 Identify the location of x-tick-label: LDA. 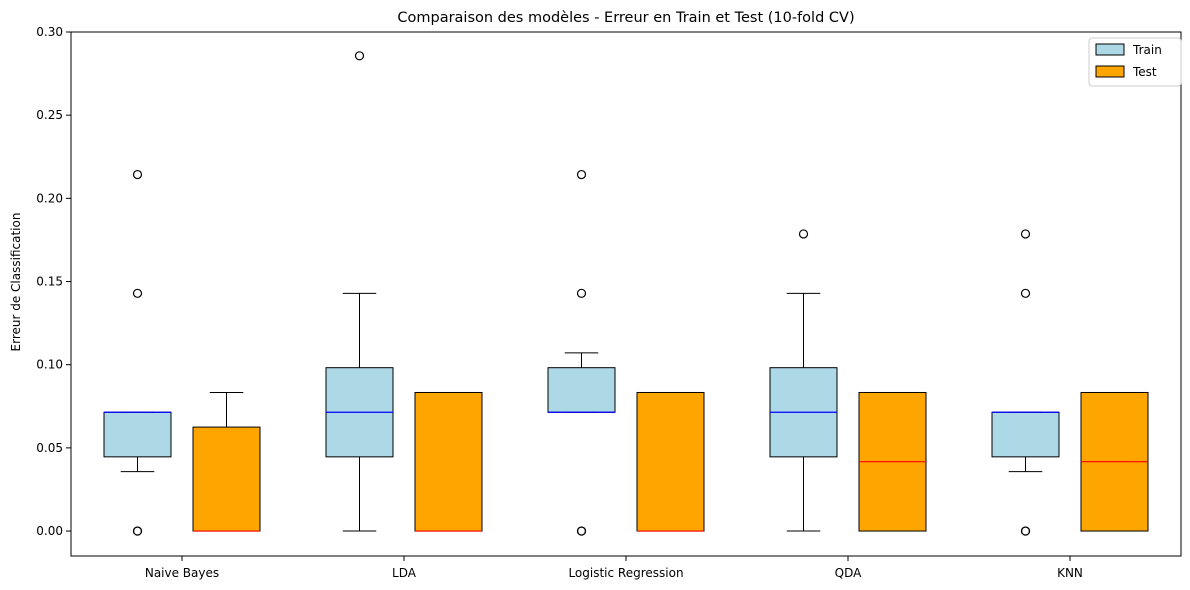
(404, 573).